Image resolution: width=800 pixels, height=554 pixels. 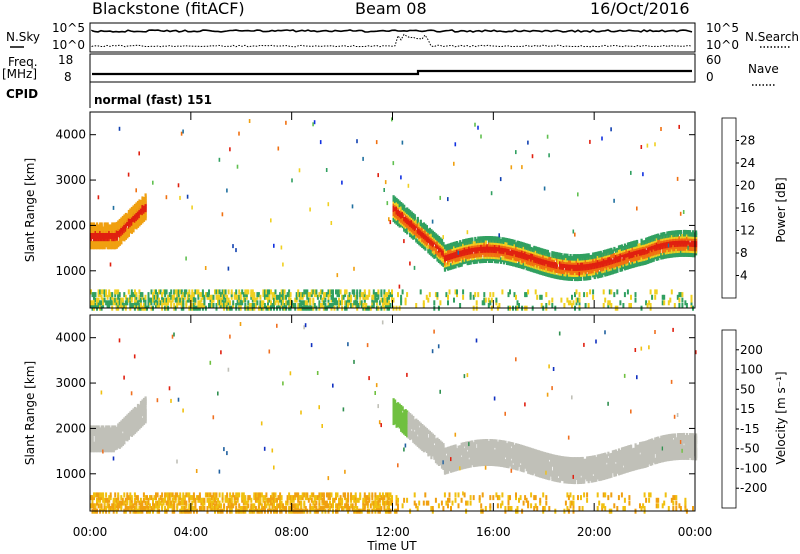 What do you see at coordinates (402, 37) in the screenshot?
I see `noise-panel: N.Sky 10^5 10^0 10^5 10^0 N.Search` at bounding box center [402, 37].